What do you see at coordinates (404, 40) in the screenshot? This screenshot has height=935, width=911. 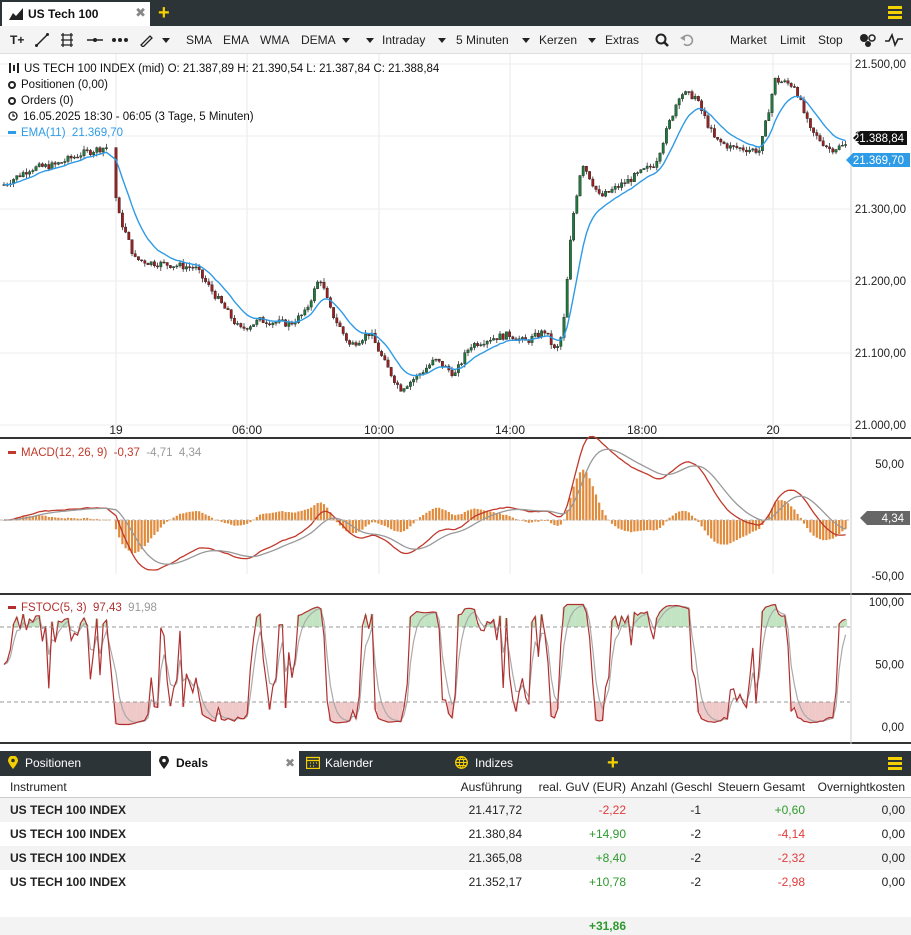 I see `toolbar-intraday: Intraday` at bounding box center [404, 40].